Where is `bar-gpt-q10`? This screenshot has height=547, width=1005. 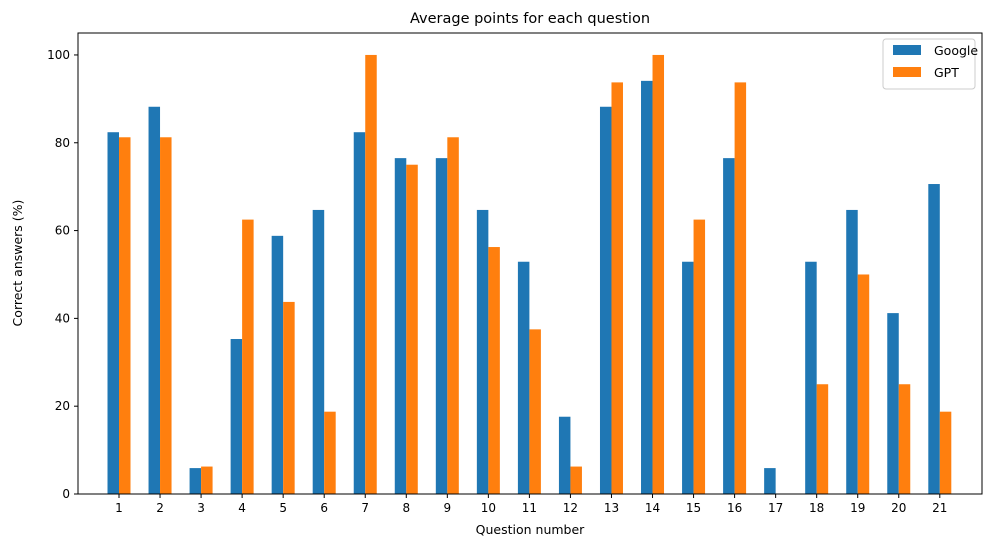
bar-gpt-q10 is located at coordinates (494, 370).